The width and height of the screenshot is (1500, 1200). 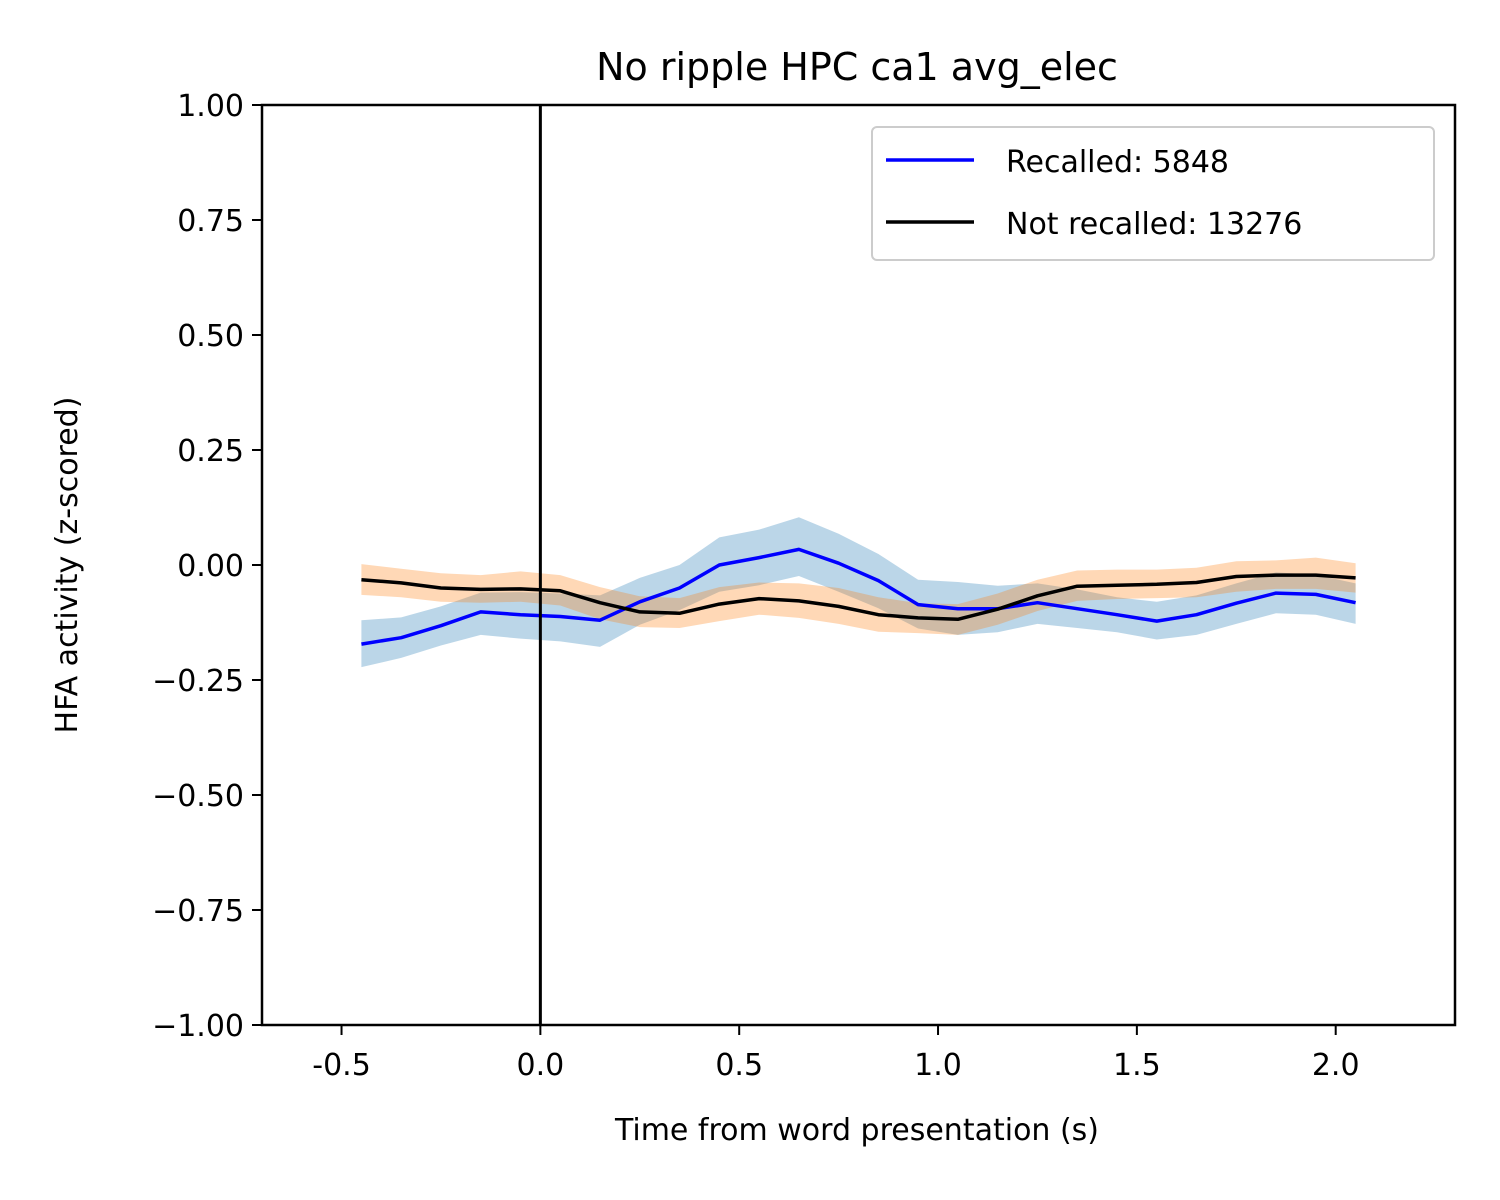 What do you see at coordinates (857, 67) in the screenshot?
I see `chart-title: No ripple HPC ca1 avg_elec` at bounding box center [857, 67].